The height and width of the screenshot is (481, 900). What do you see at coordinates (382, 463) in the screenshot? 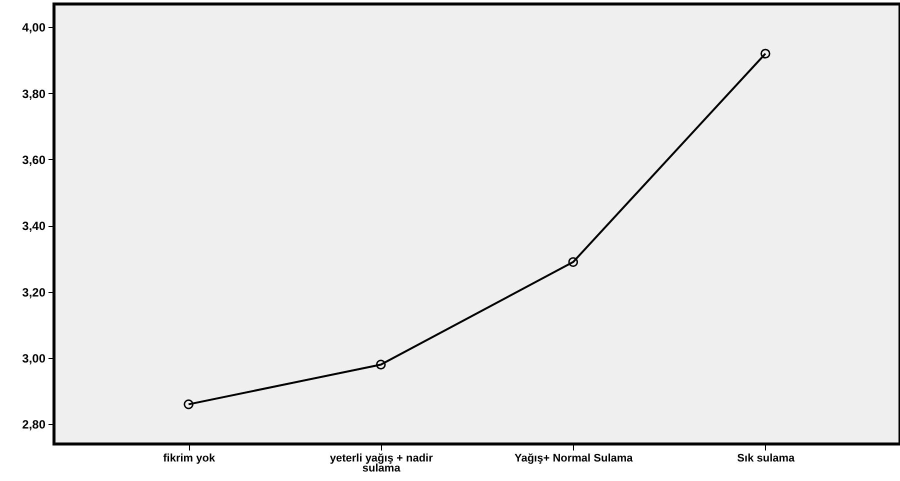
I see `x-tick-label: yeterli yağış + nadir sulama` at bounding box center [382, 463].